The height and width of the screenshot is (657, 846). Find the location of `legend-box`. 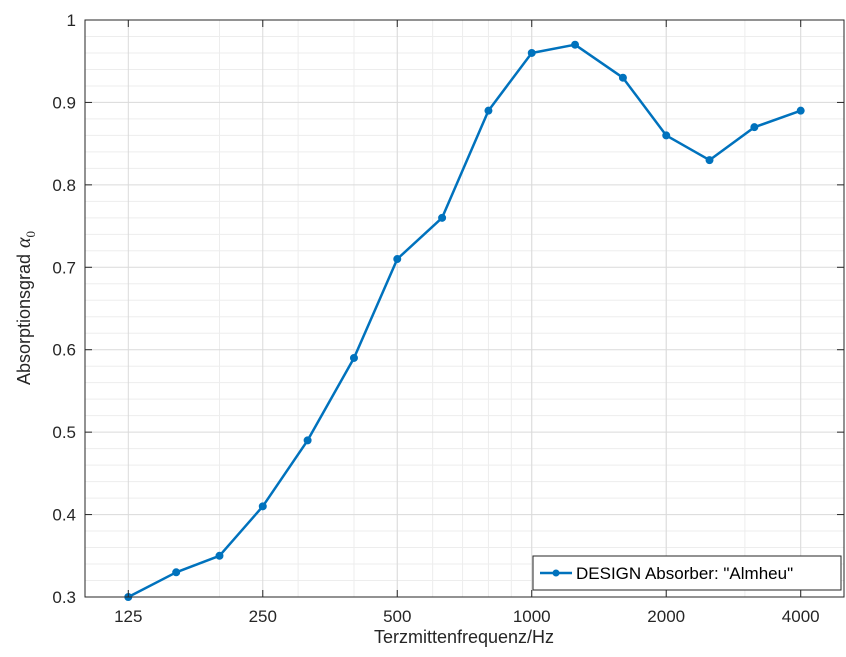

legend-box is located at coordinates (687, 573).